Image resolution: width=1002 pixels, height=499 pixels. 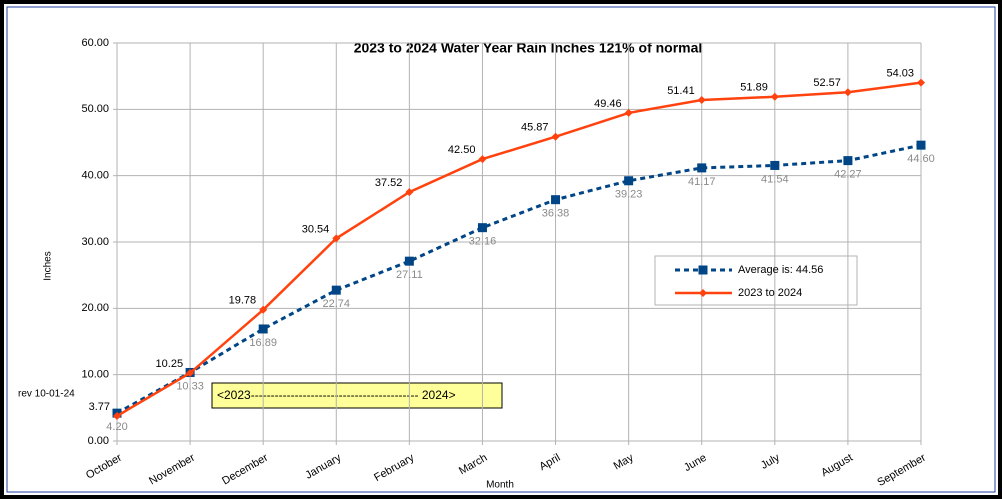 What do you see at coordinates (116, 427) in the screenshot?
I see `data-label: 4.20` at bounding box center [116, 427].